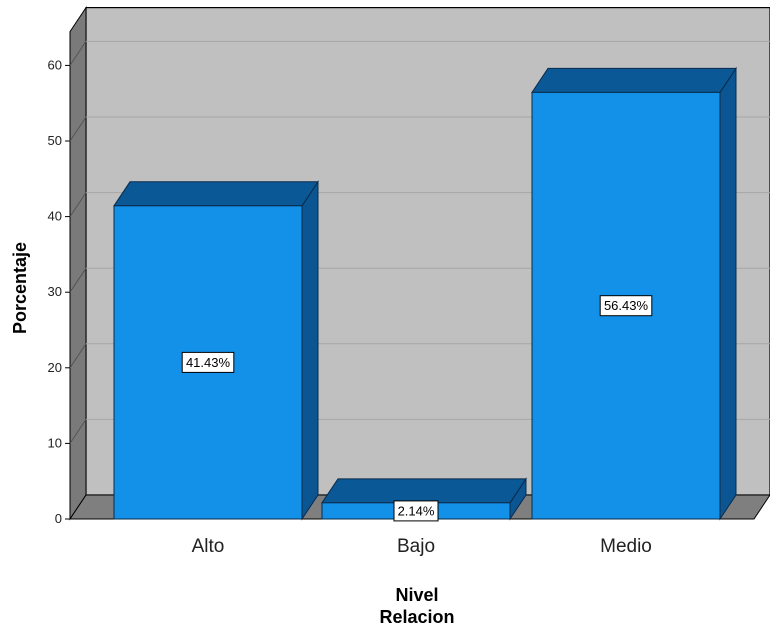  Describe the element at coordinates (626, 546) in the screenshot. I see `x-tick-label: Medio` at that location.